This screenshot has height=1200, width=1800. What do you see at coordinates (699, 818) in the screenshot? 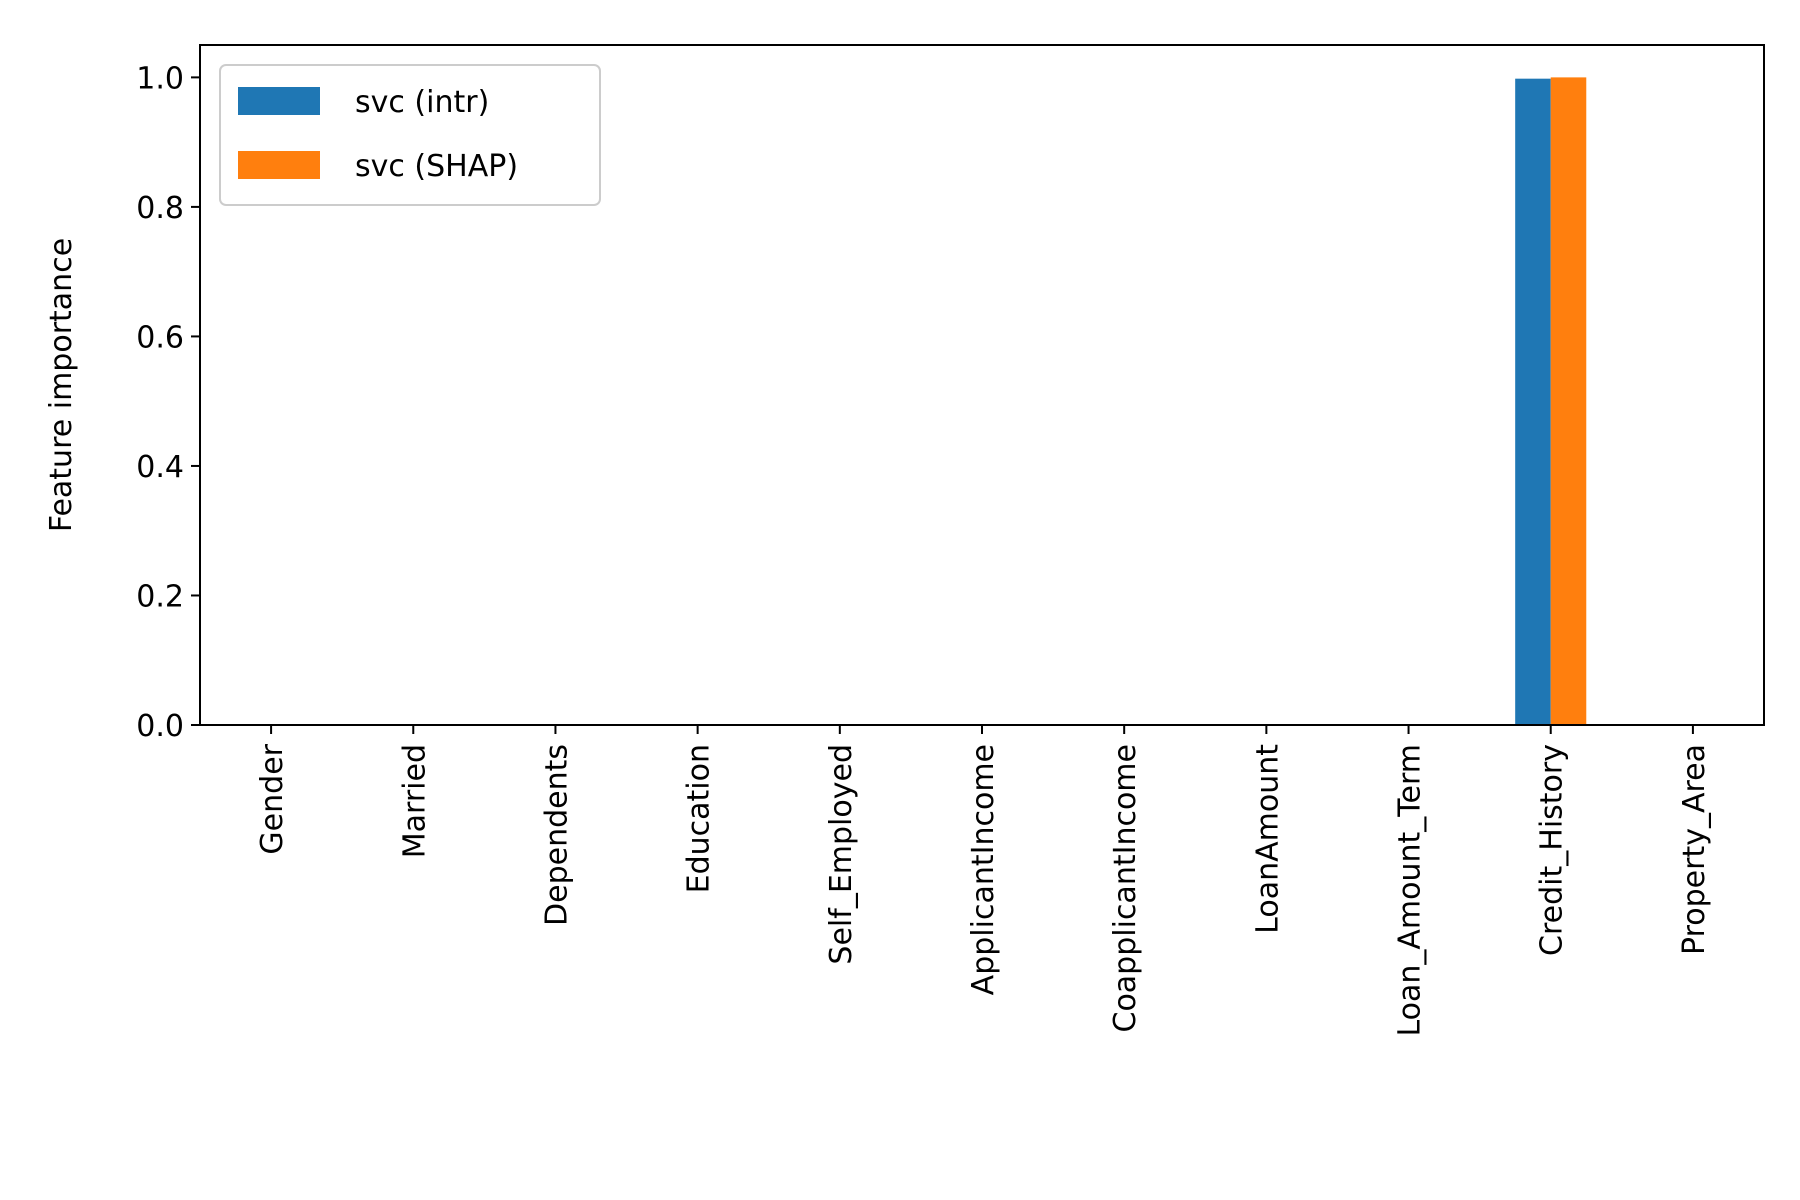
I see `x-tick-label: Education` at bounding box center [699, 818].